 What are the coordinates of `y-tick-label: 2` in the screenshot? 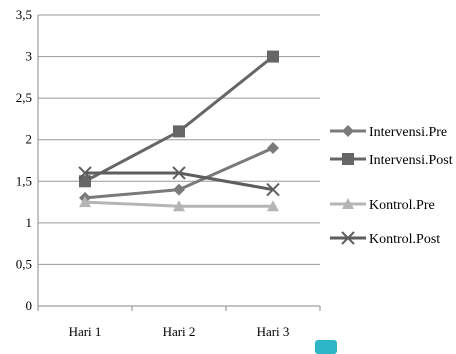 It's located at (29, 139).